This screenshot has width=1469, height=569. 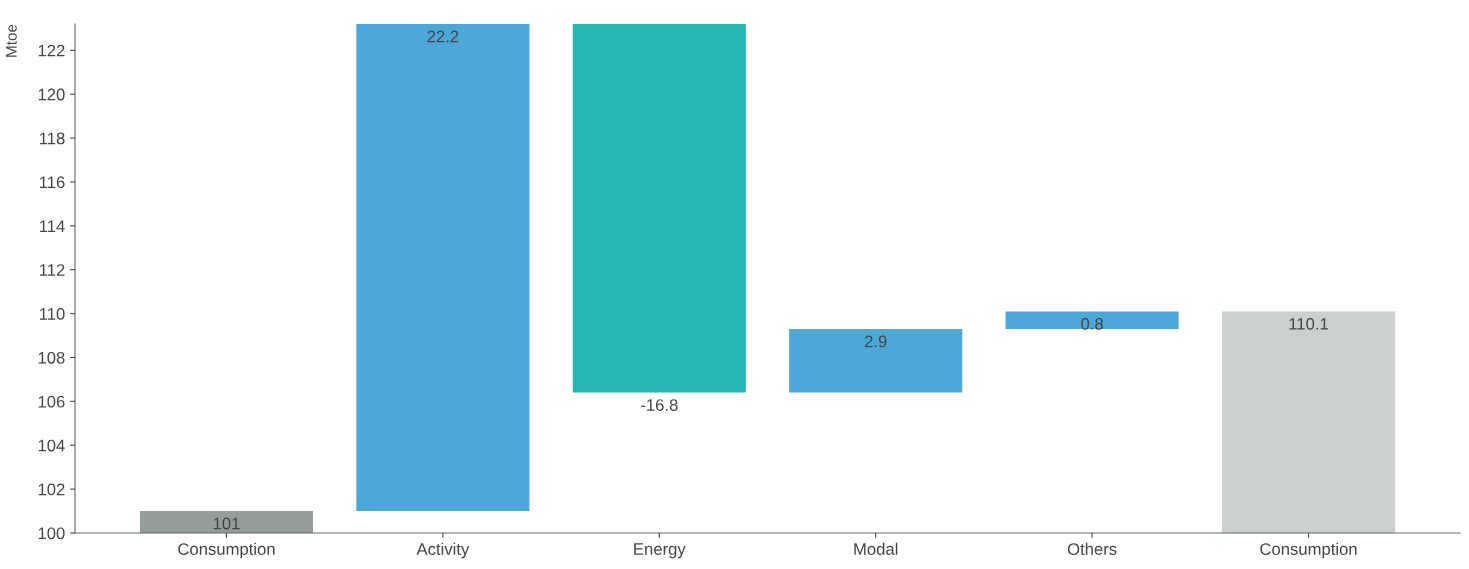 I want to click on y-tick-label: 116, so click(x=52, y=182).